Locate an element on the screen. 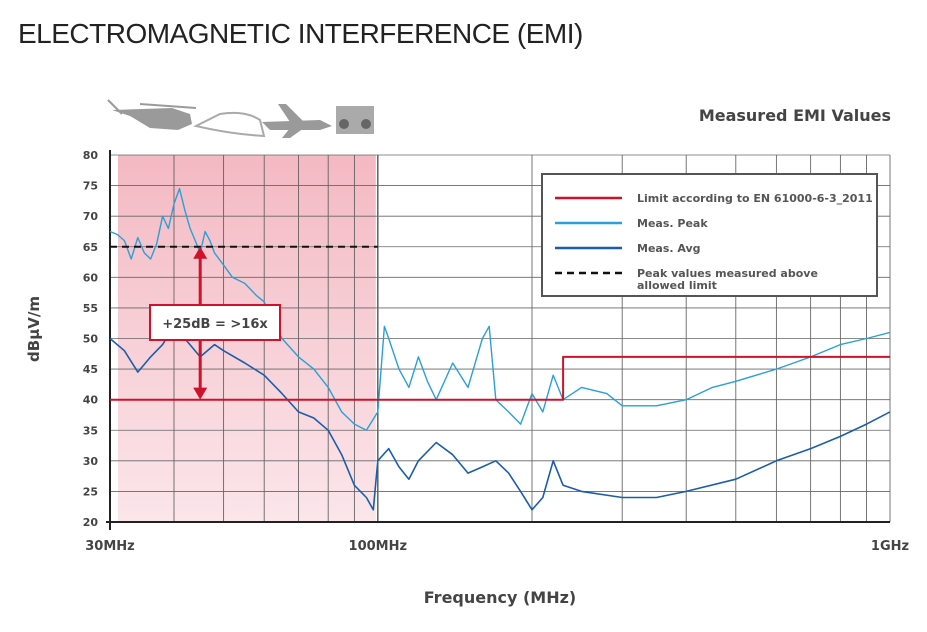  y-tick-label: 30 is located at coordinates (91, 461).